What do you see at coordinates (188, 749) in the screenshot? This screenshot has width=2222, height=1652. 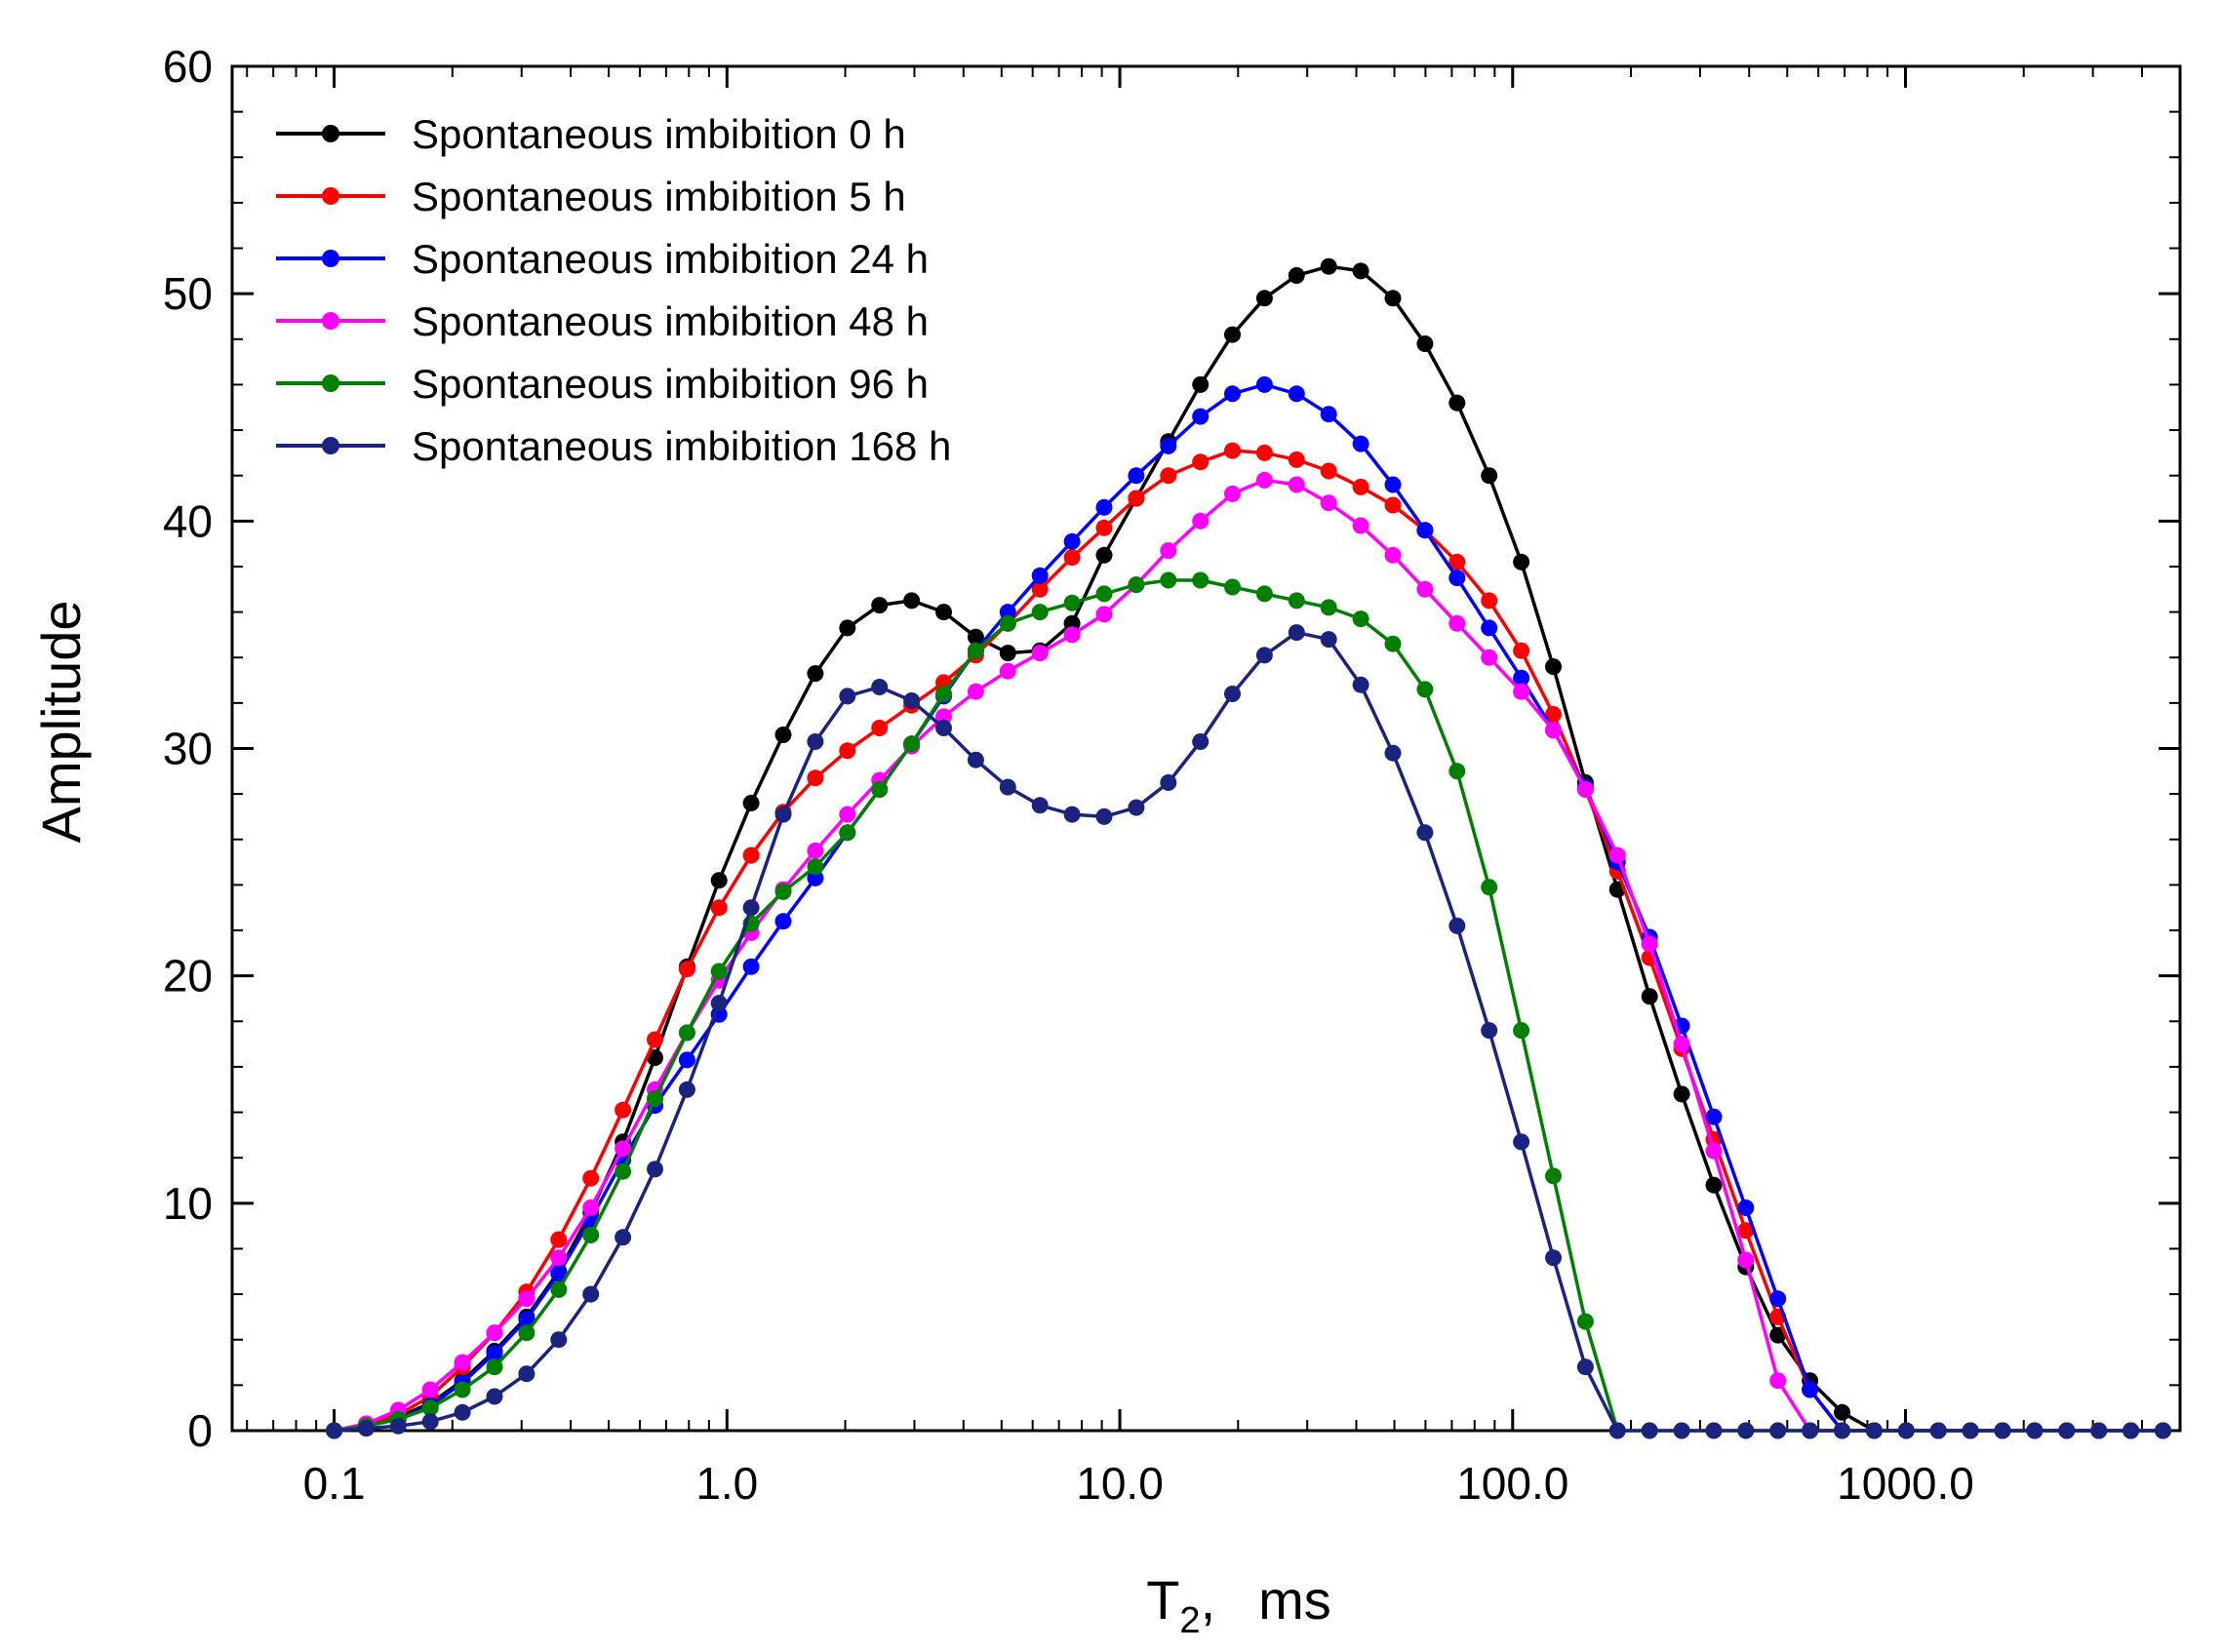 I see `y-tick-label: 30` at bounding box center [188, 749].